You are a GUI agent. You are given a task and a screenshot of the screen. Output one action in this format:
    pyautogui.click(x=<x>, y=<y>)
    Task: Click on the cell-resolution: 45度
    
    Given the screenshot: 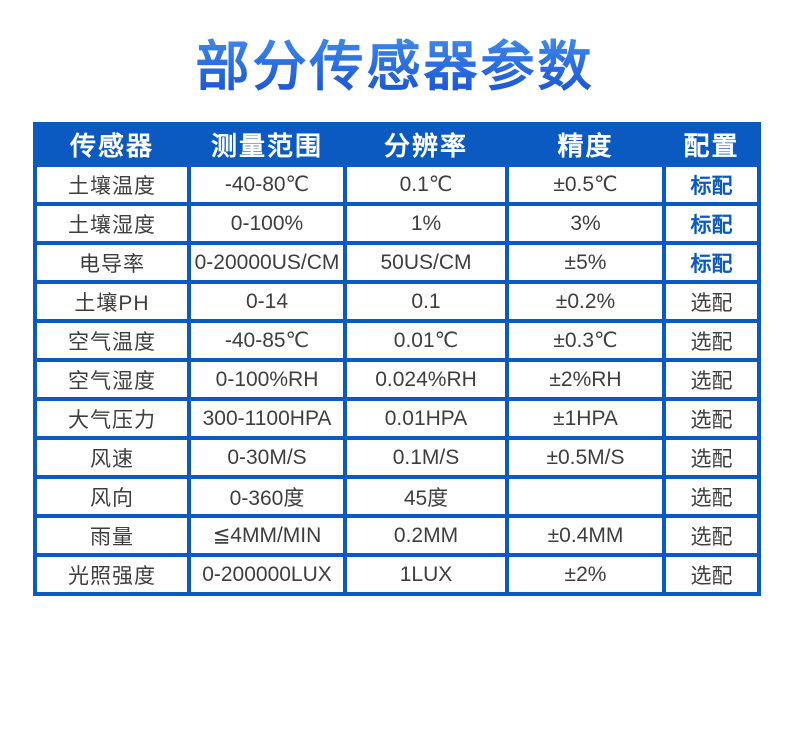 What is the action you would take?
    pyautogui.click(x=426, y=496)
    